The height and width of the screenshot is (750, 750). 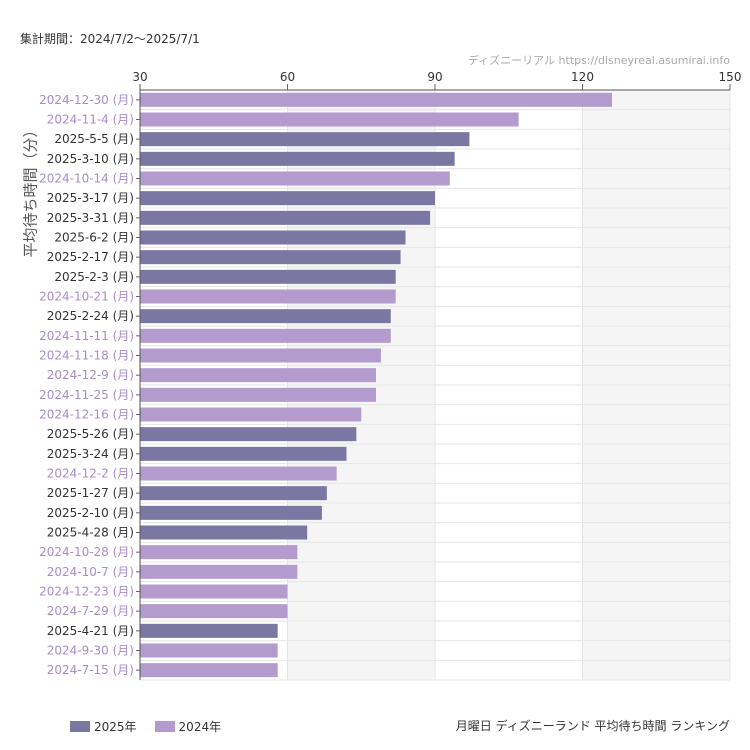 What do you see at coordinates (90, 493) in the screenshot?
I see `category-label: 2025-1-27 (月)` at bounding box center [90, 493].